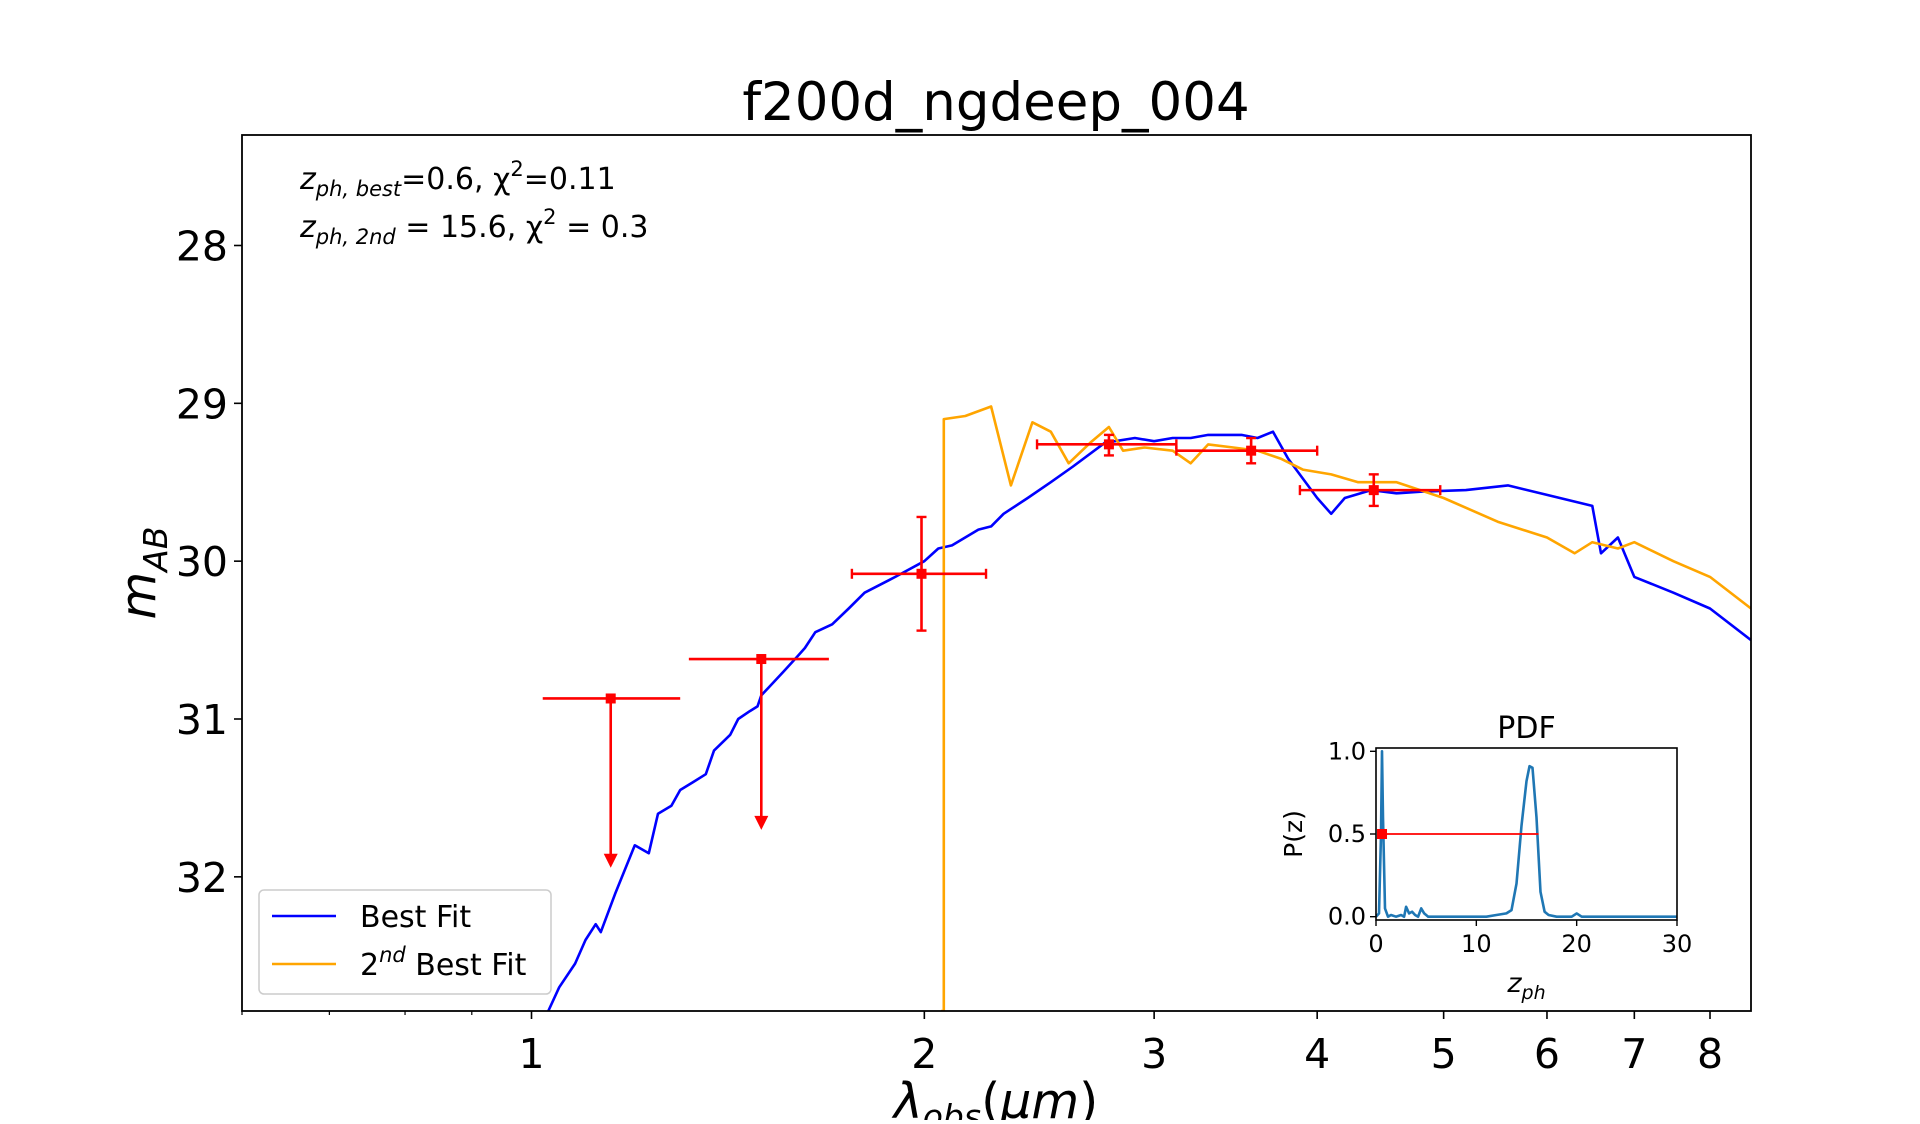  I want to click on x-tick-label: 3, so click(1154, 1054).